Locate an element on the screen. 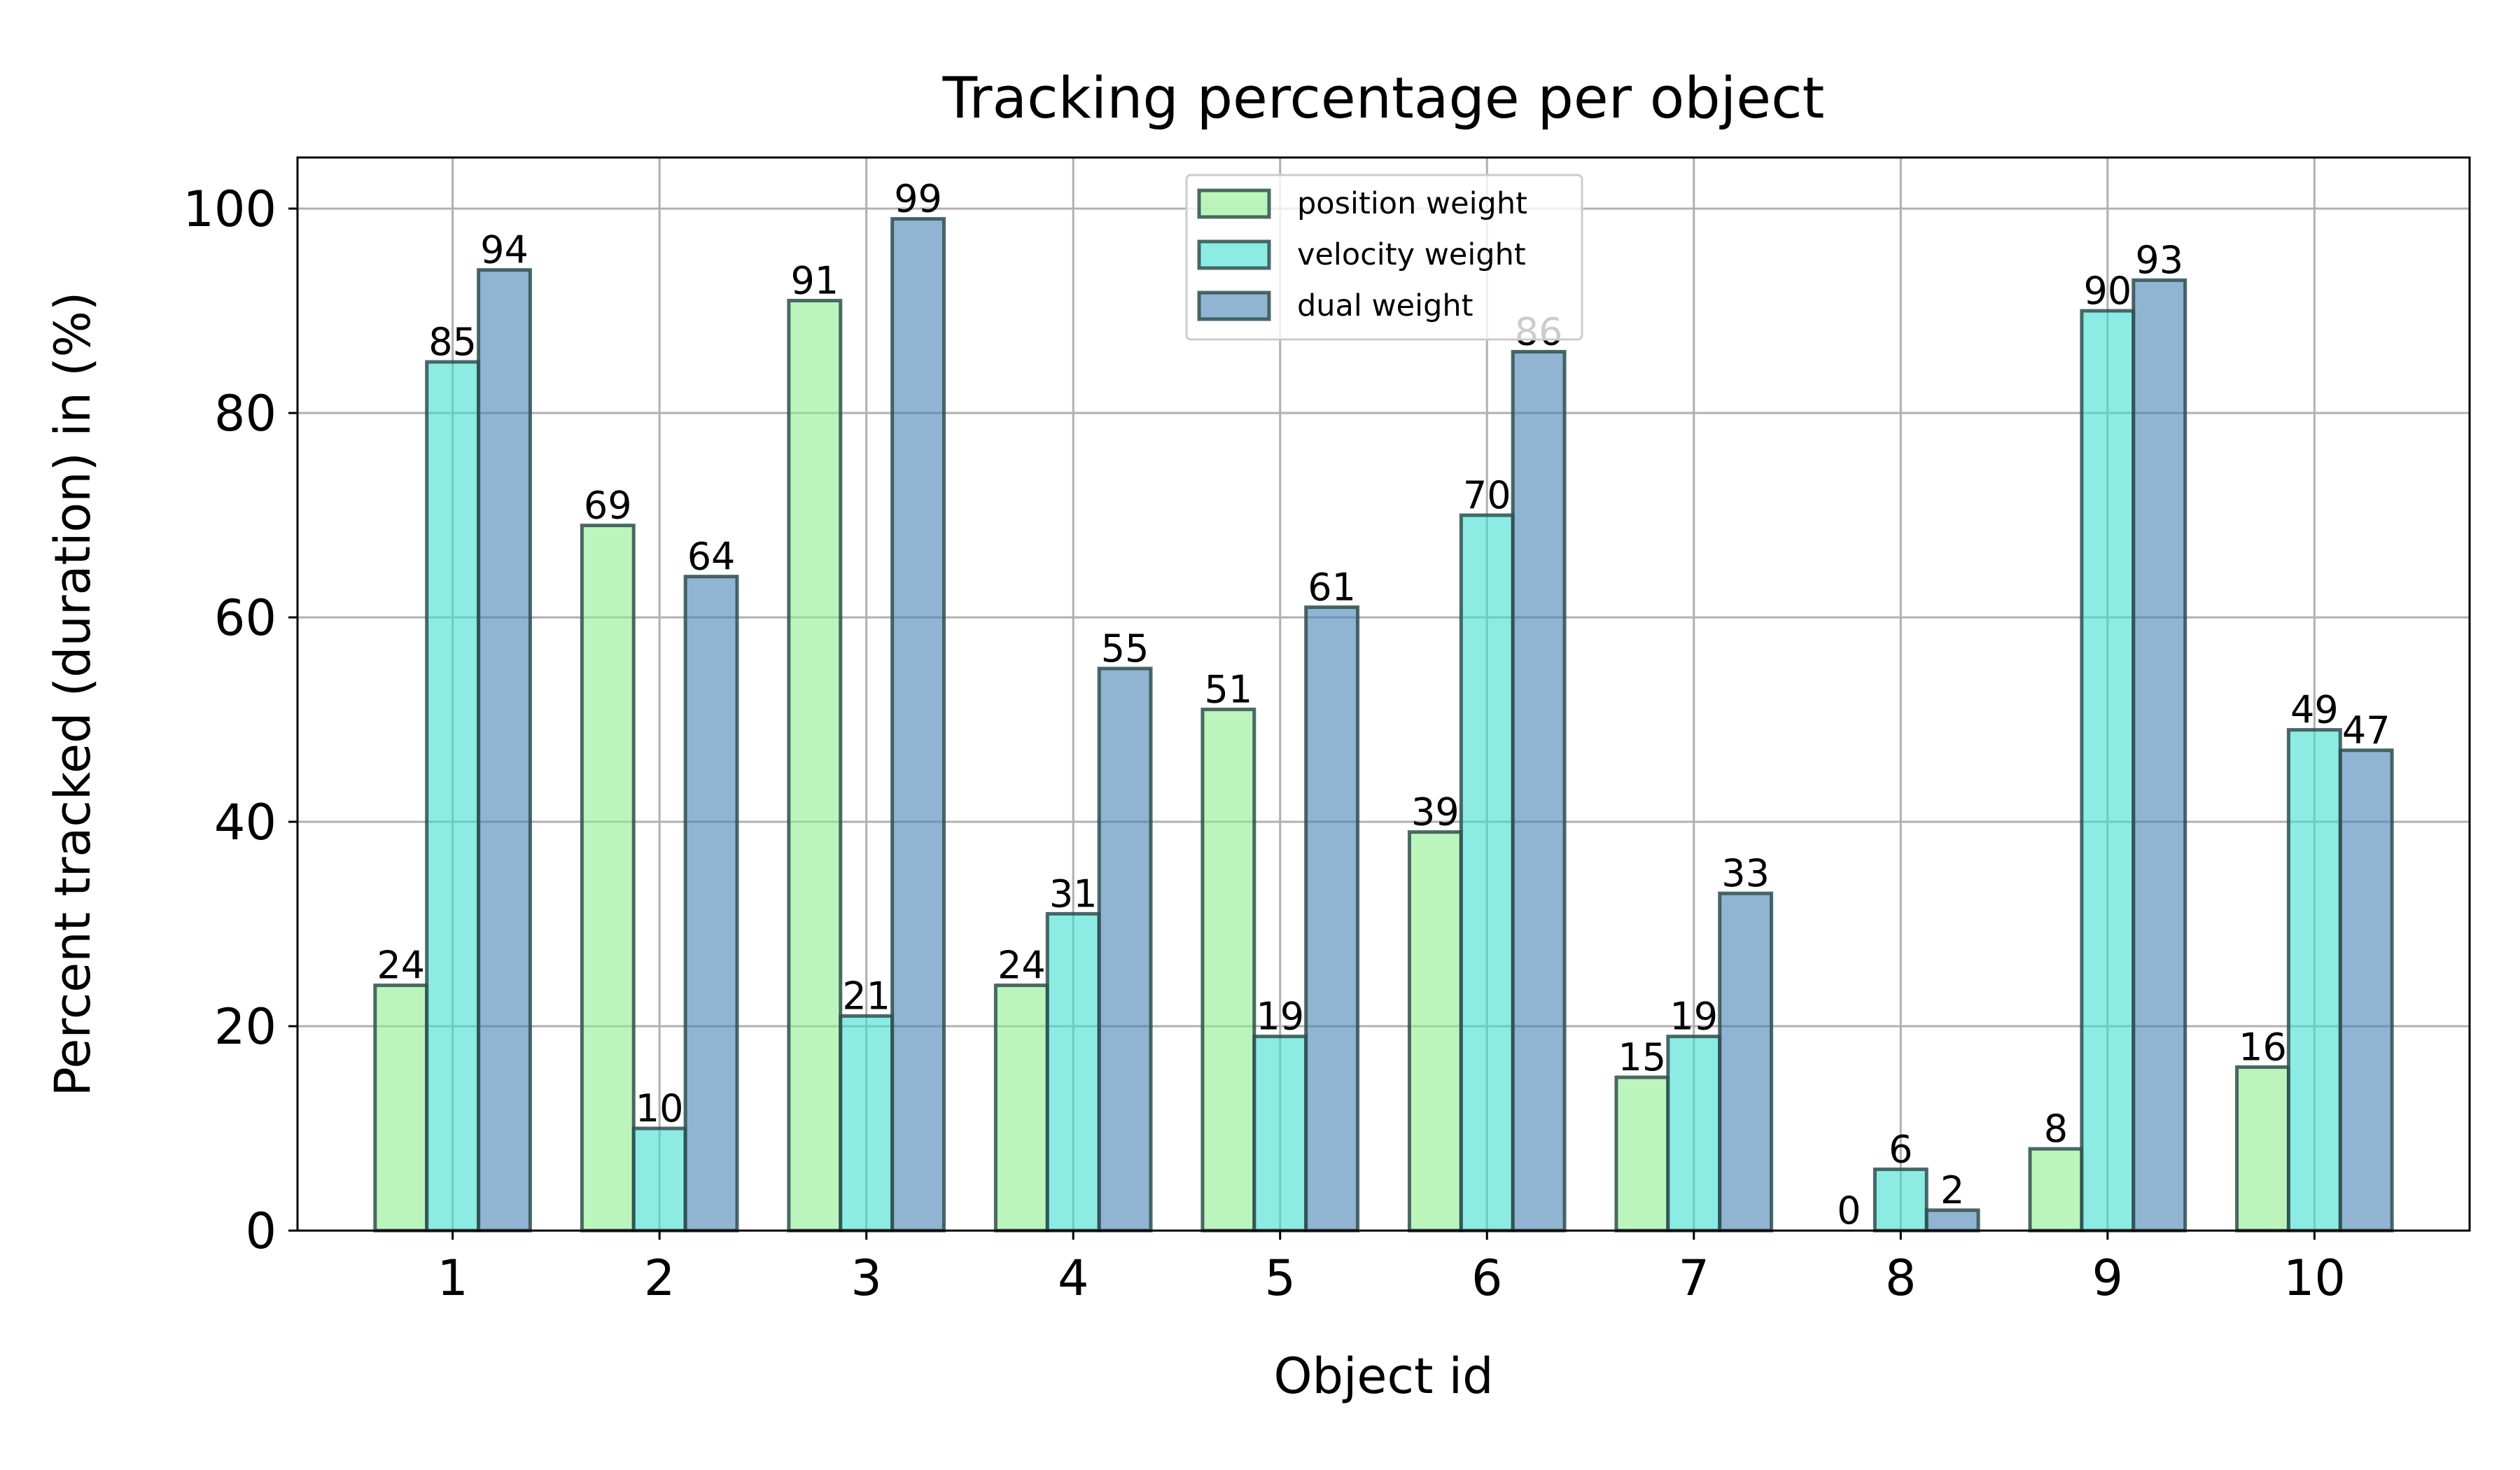 The height and width of the screenshot is (1470, 2520). legend-swatch-velocity-weight is located at coordinates (1234, 254).